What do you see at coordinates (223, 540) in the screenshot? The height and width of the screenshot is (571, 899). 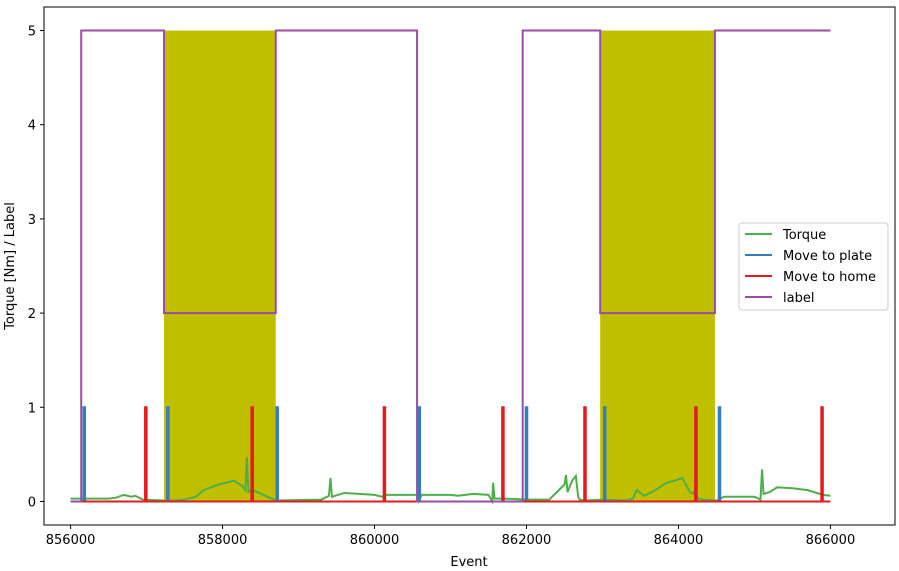 I see `x-tick-label: 858000` at bounding box center [223, 540].